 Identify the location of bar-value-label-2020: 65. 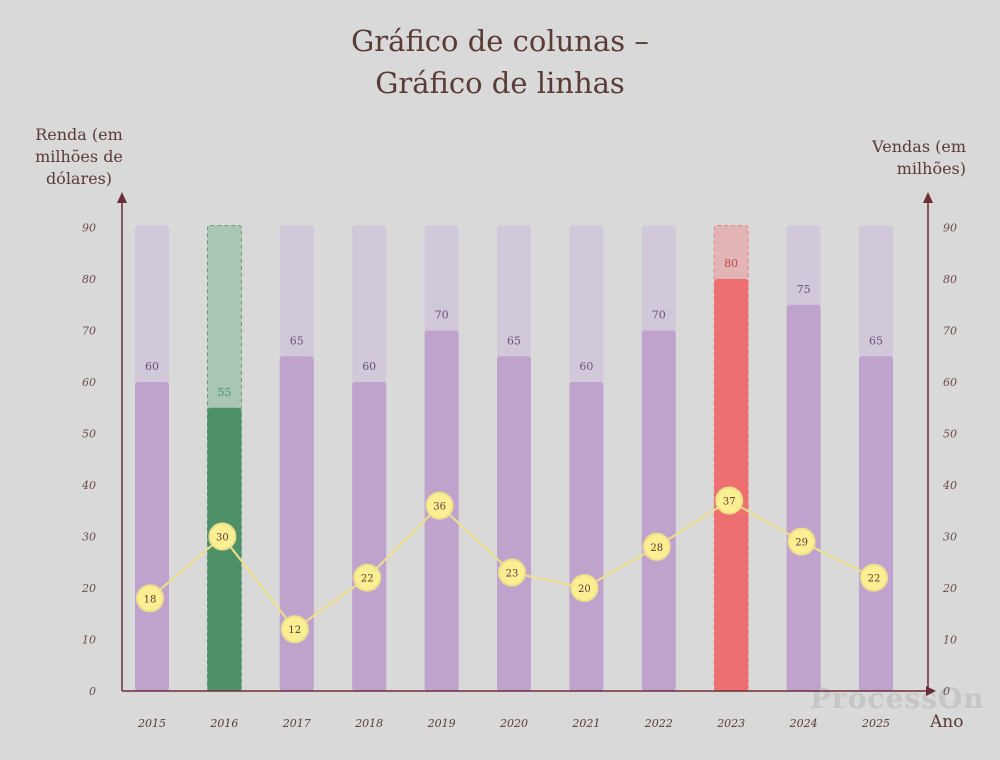
(514, 340).